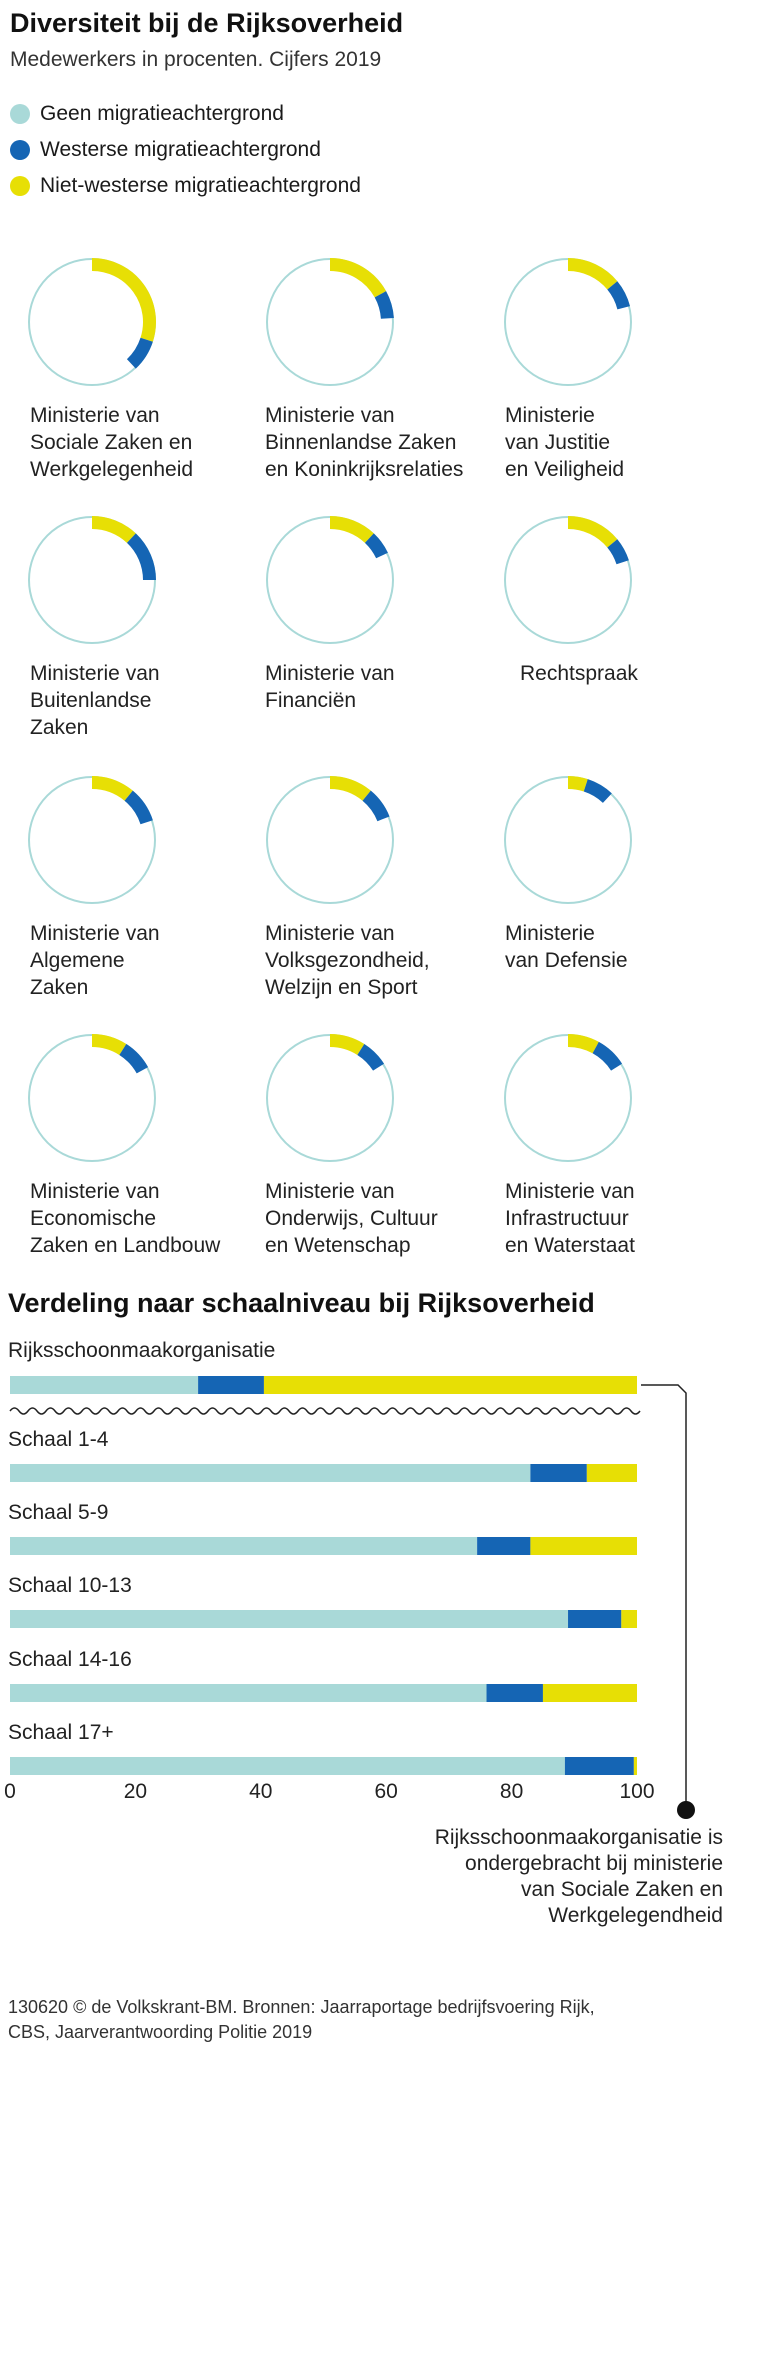 The width and height of the screenshot is (763, 2361). Describe the element at coordinates (341, 987) in the screenshot. I see `donut-label-line: Welzijn en Sport` at that location.